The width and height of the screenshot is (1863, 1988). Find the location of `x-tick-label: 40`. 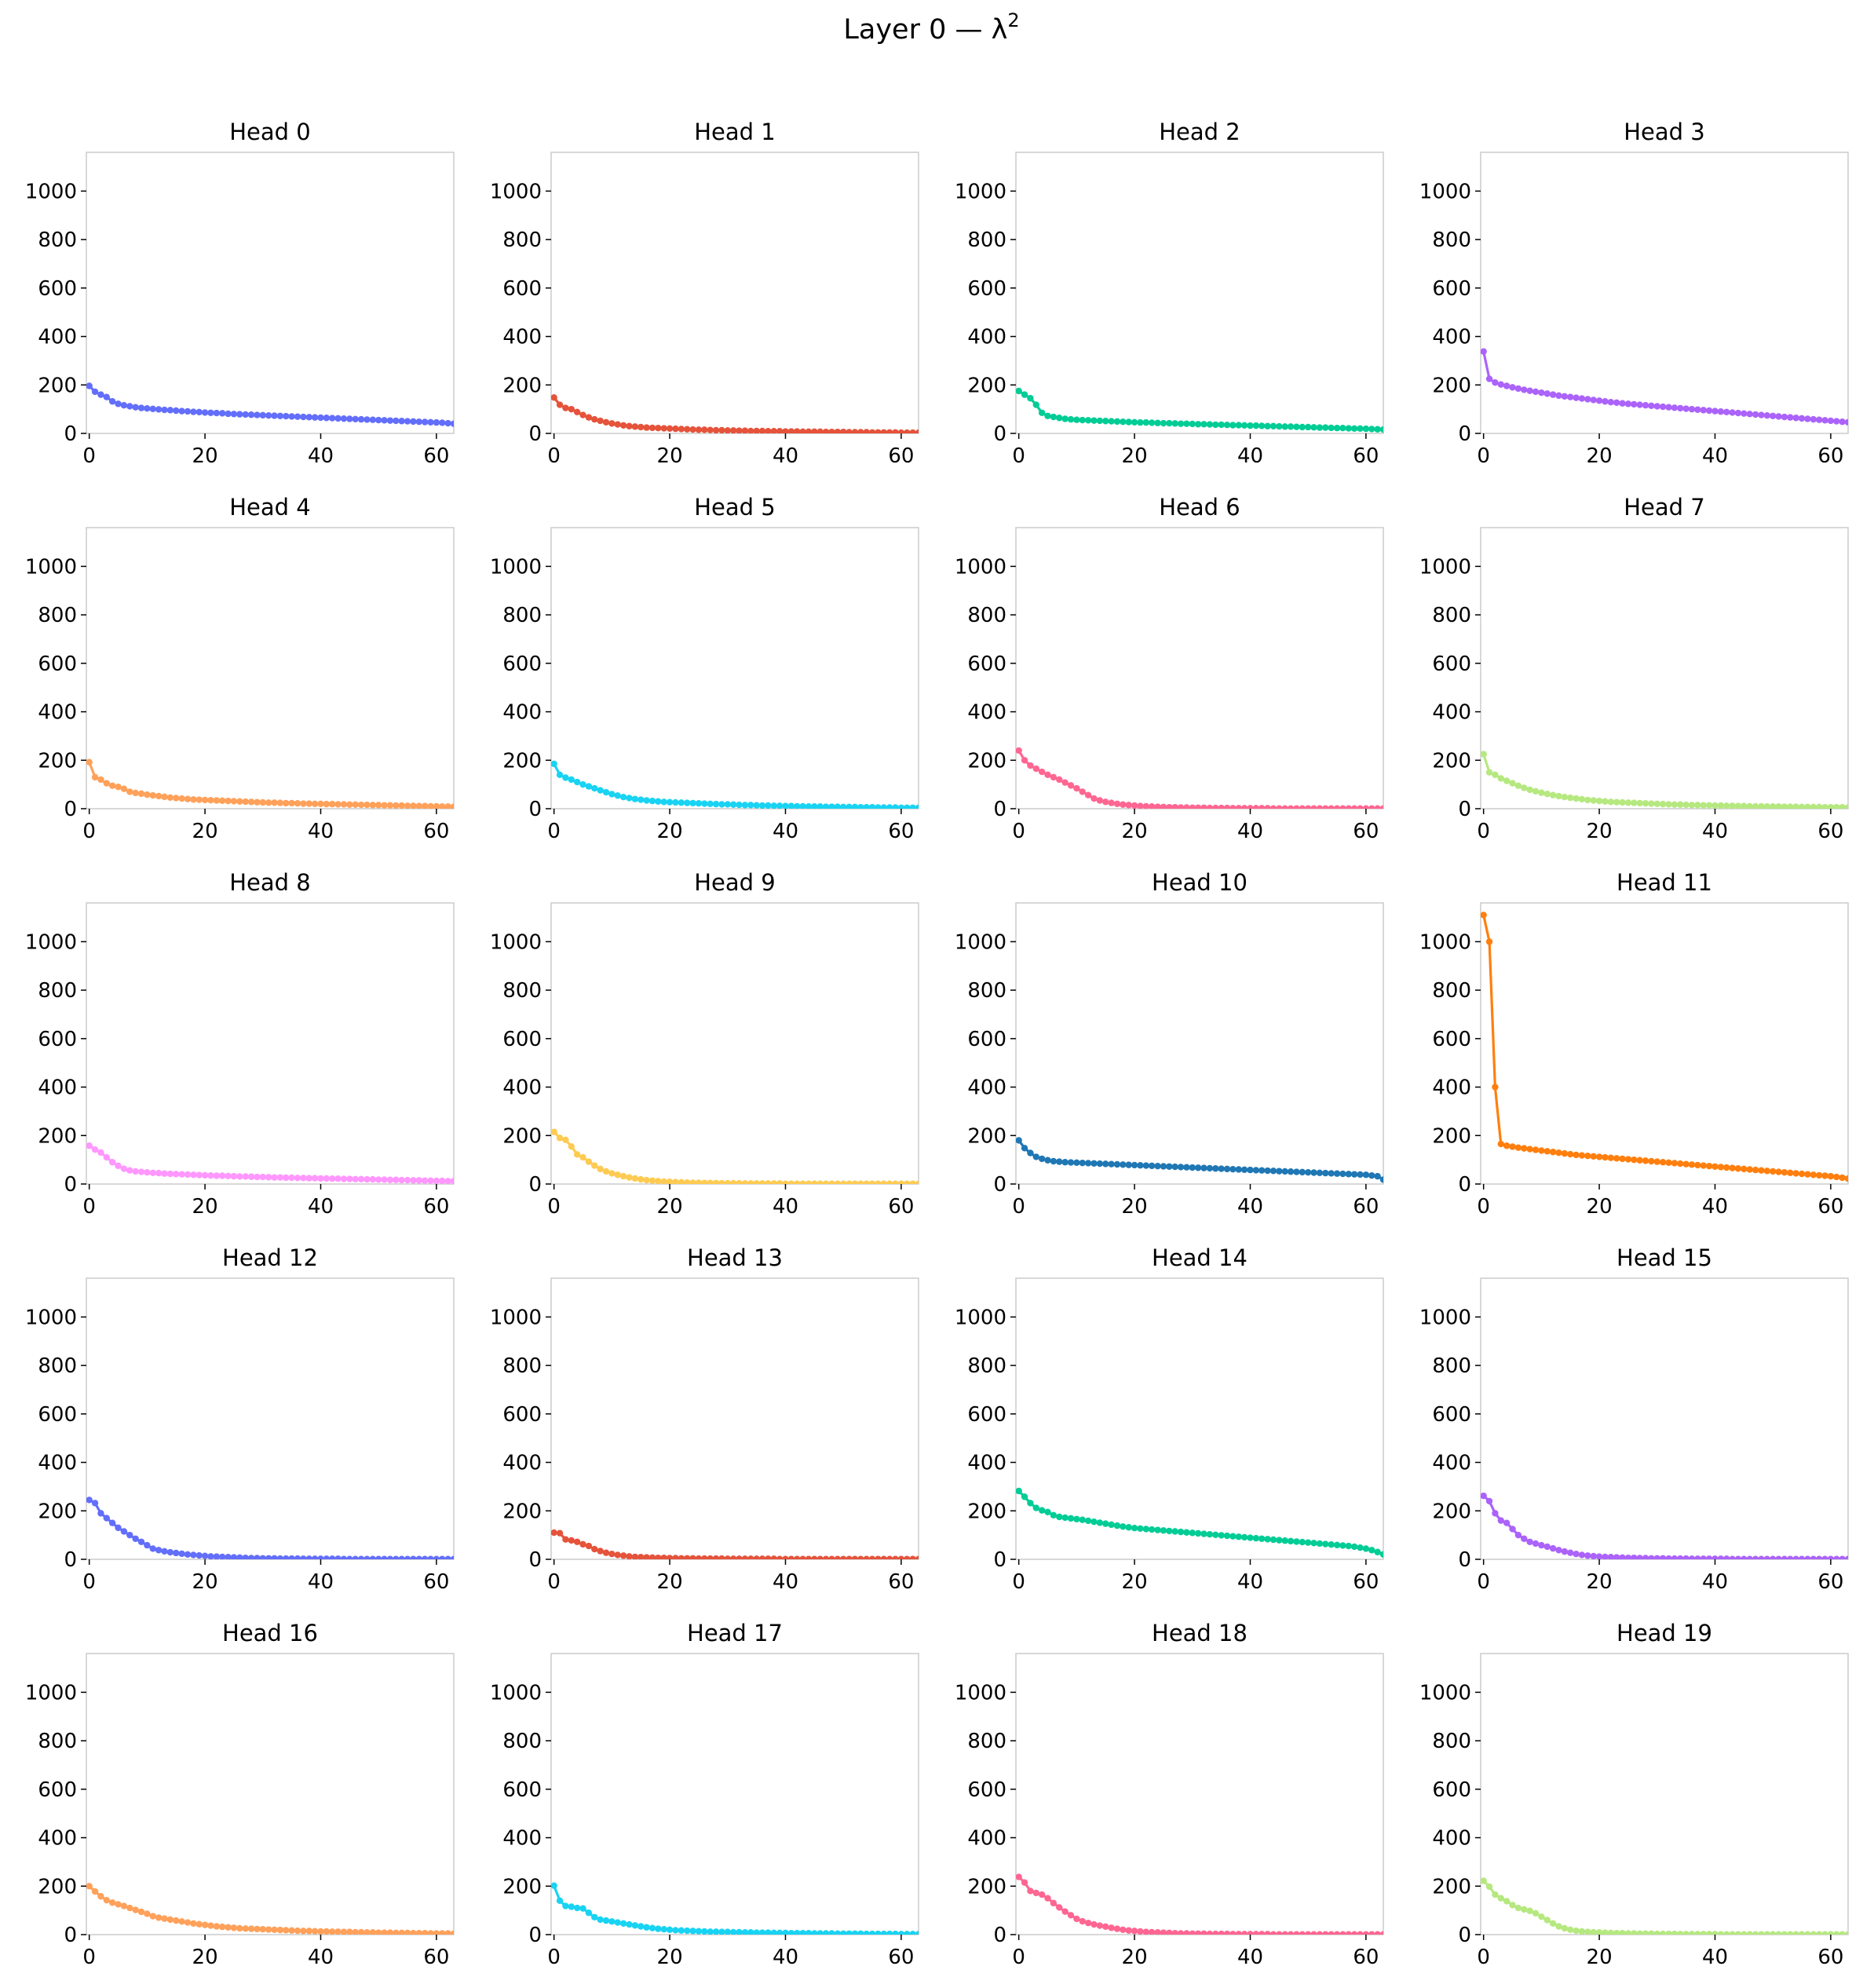

x-tick-label: 40 is located at coordinates (321, 1957).